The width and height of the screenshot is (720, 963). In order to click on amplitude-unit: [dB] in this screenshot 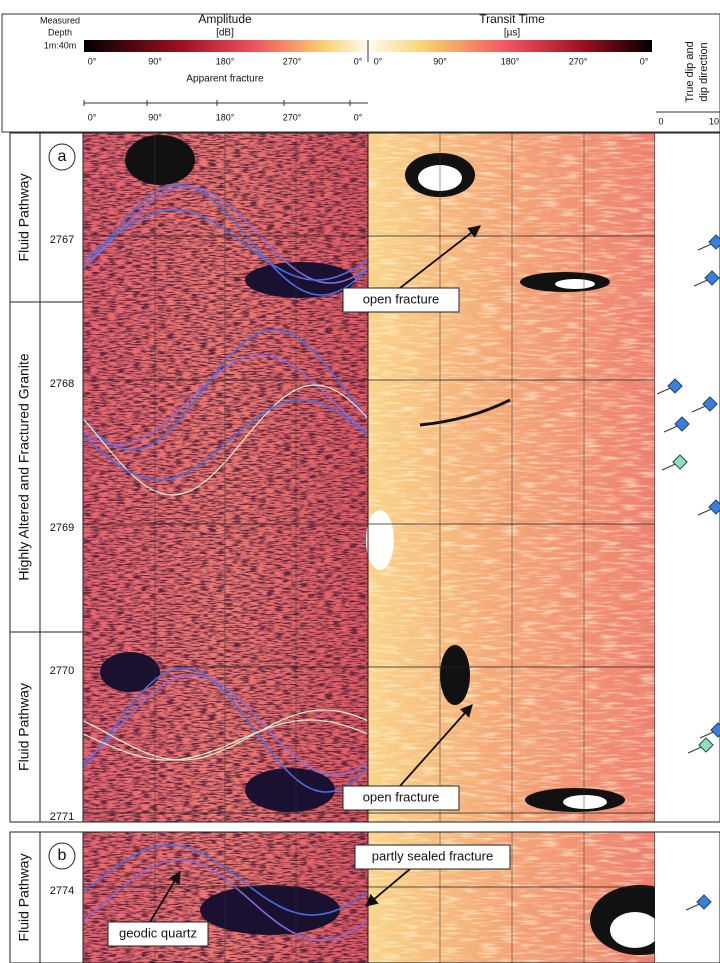, I will do `click(225, 33)`.